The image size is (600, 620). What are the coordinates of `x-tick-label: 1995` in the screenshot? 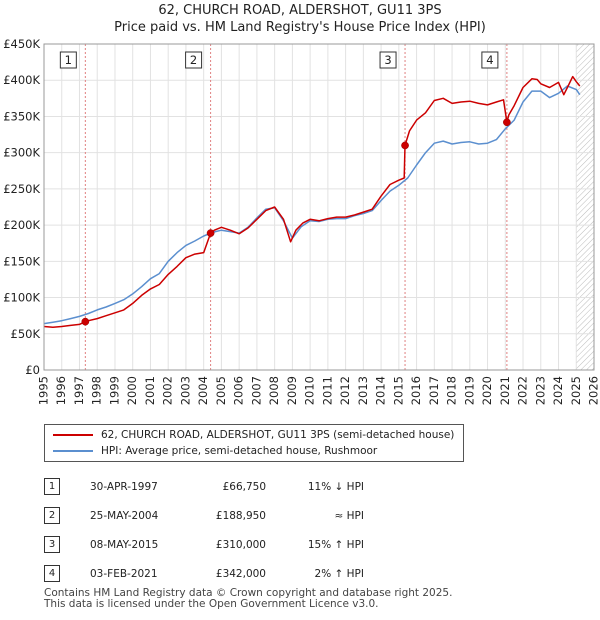 It's located at (44, 390).